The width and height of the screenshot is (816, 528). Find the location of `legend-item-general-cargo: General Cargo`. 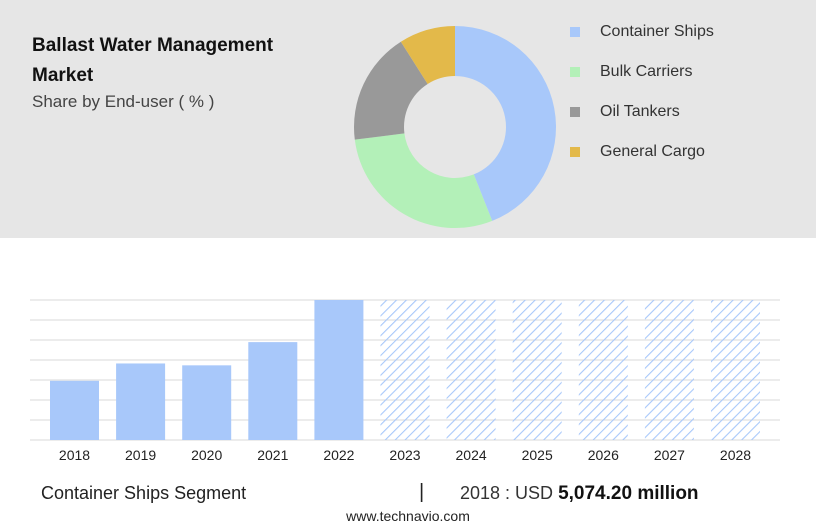

legend-item-general-cargo: General Cargo is located at coordinates (642, 152).